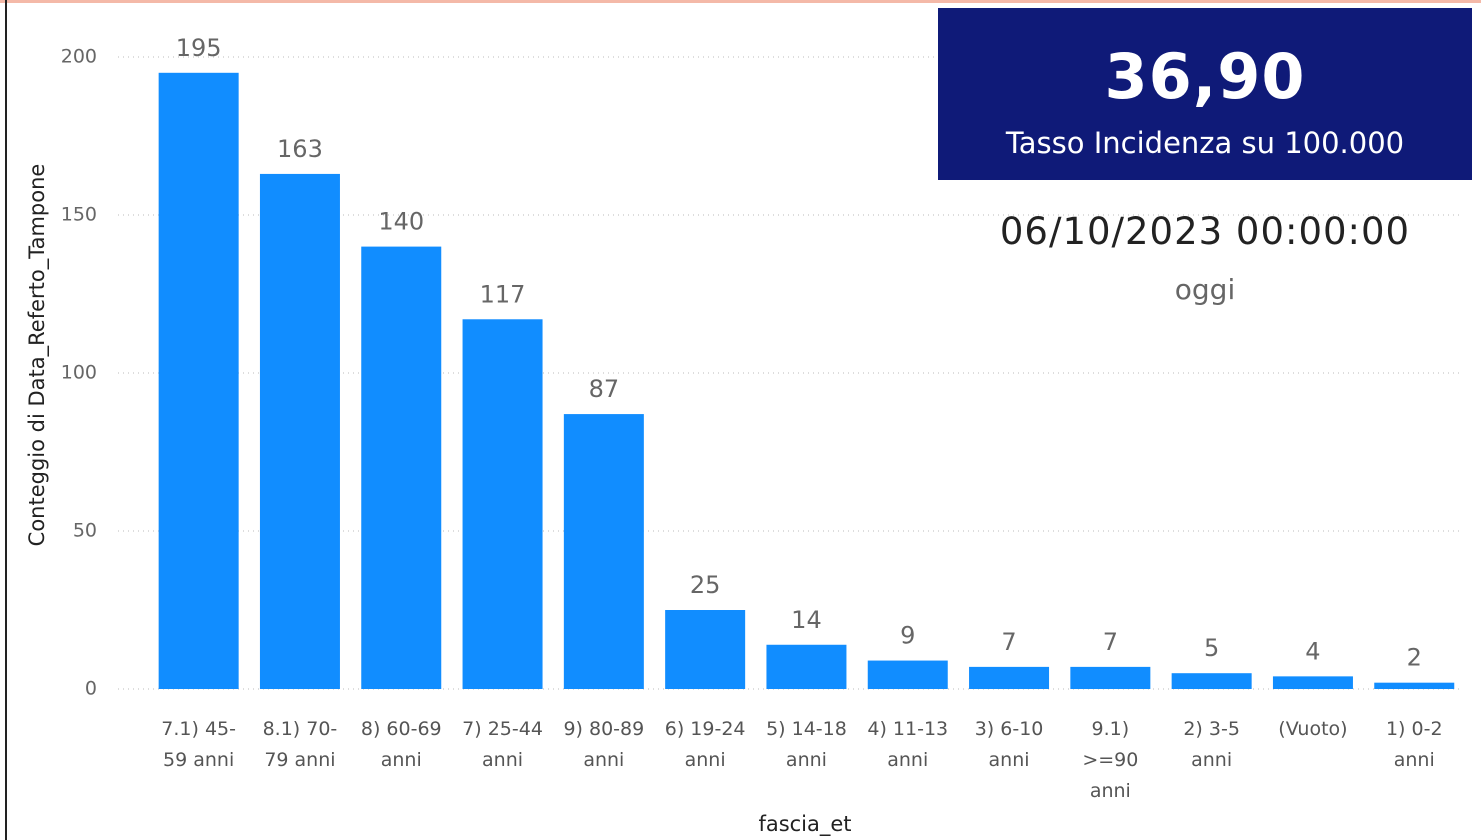 This screenshot has height=840, width=1481. What do you see at coordinates (806, 620) in the screenshot?
I see `value-label: 14` at bounding box center [806, 620].